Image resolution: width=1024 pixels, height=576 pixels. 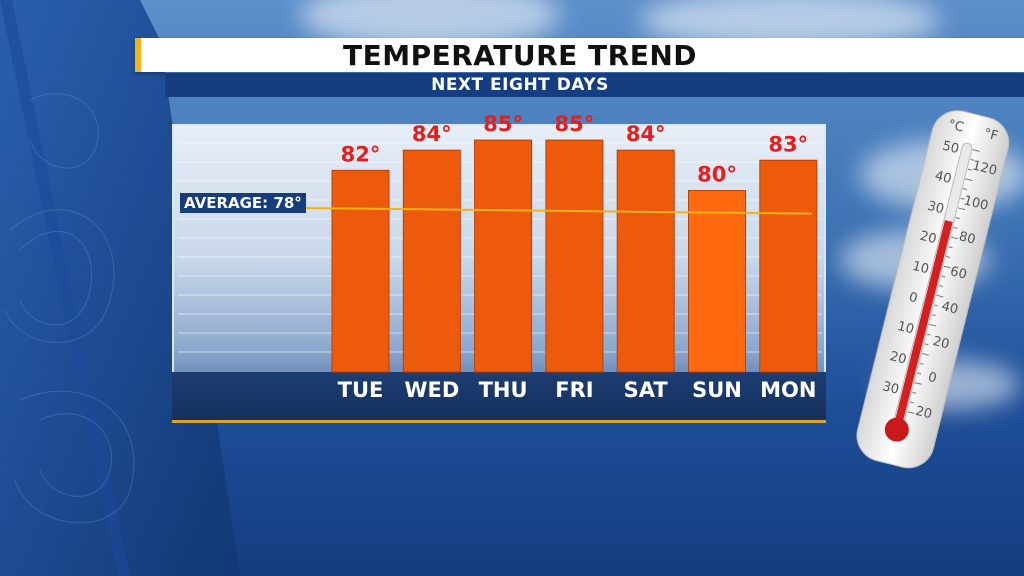 I want to click on fahrenheit-unit: °F, so click(x=990, y=135).